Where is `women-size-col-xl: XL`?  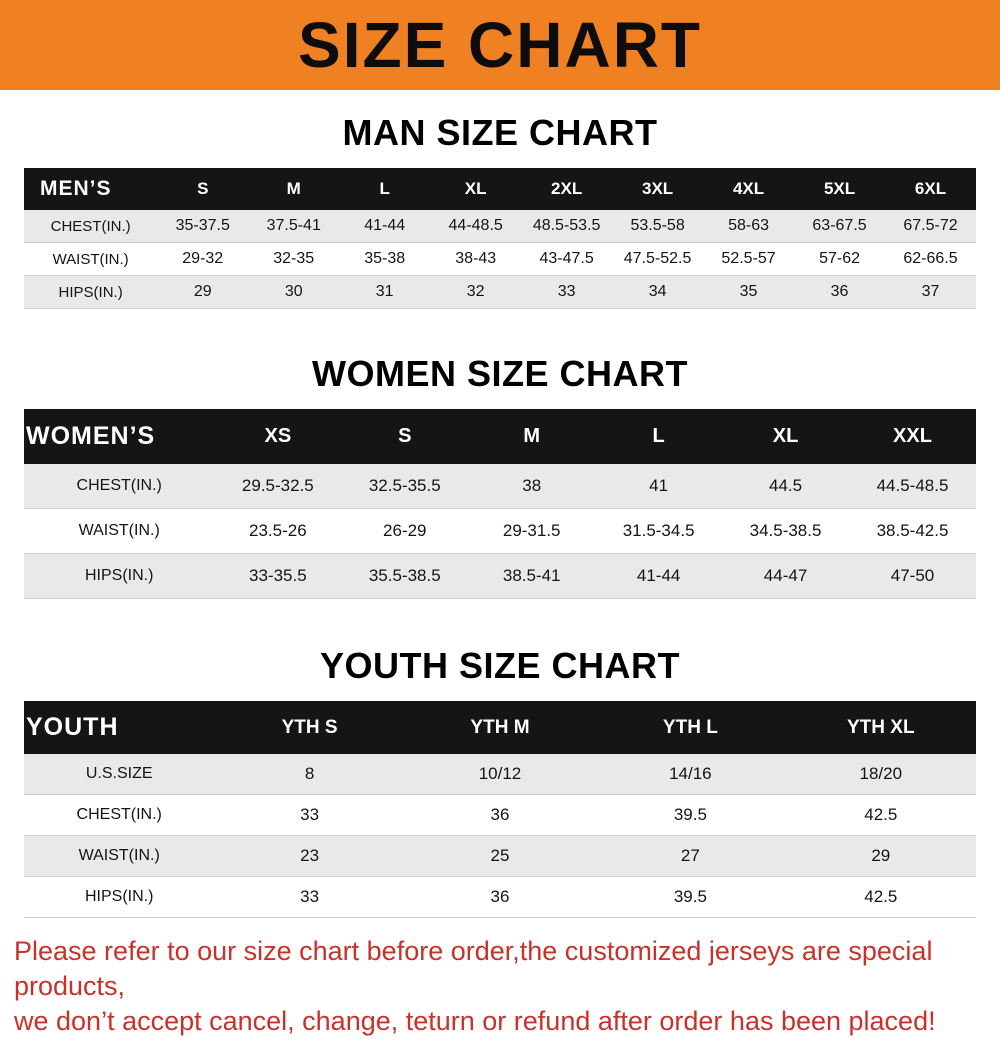
women-size-col-xl: XL is located at coordinates (785, 436).